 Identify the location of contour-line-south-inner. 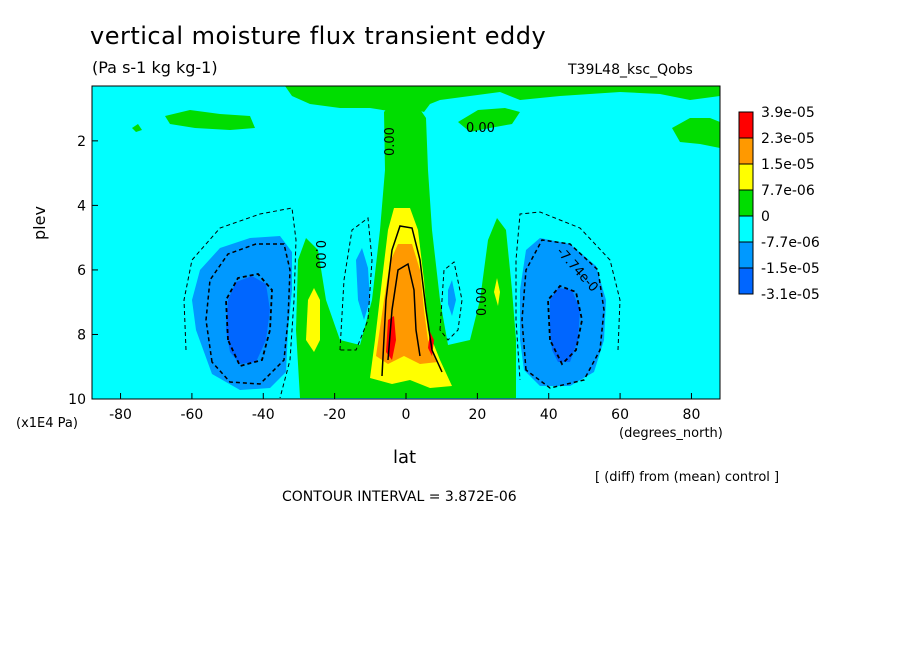
(249, 320).